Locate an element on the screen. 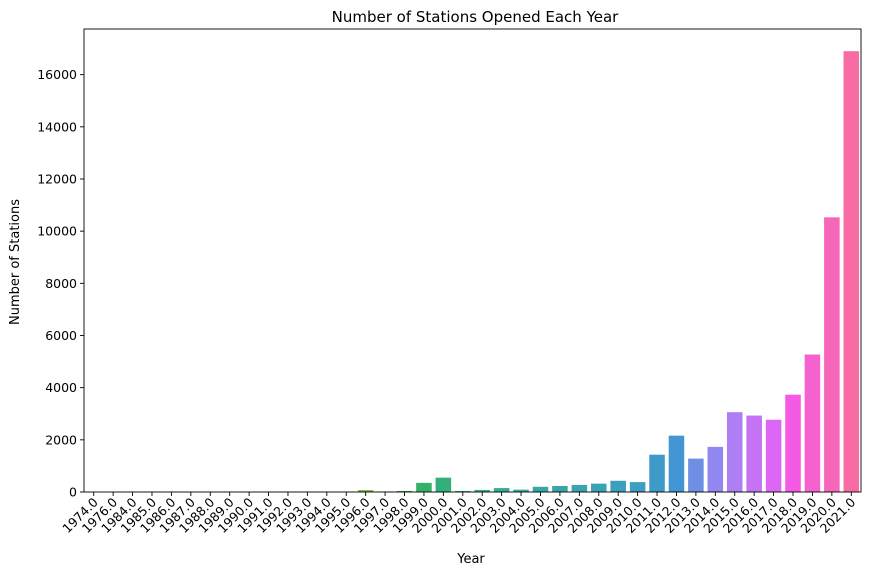  y-axis: 0 2000 4000 6000 8000 10000 12000 14000 16000 is located at coordinates (60, 283).